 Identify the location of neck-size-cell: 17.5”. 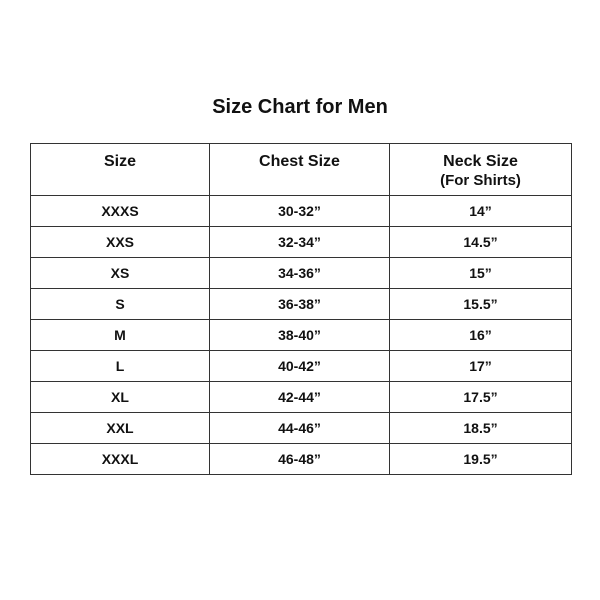
(480, 397).